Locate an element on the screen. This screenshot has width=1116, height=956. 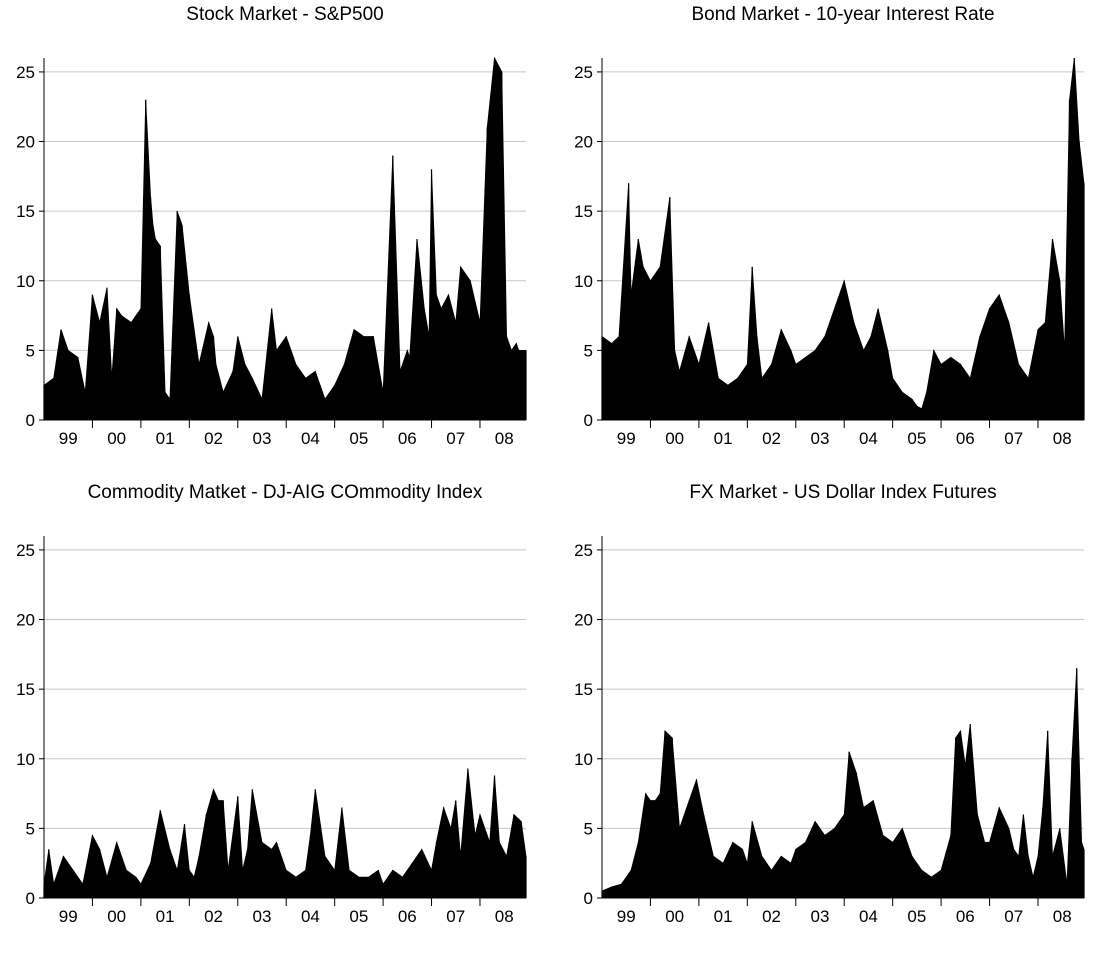
chart-title: Stock Market - S&P500 is located at coordinates (285, 14).